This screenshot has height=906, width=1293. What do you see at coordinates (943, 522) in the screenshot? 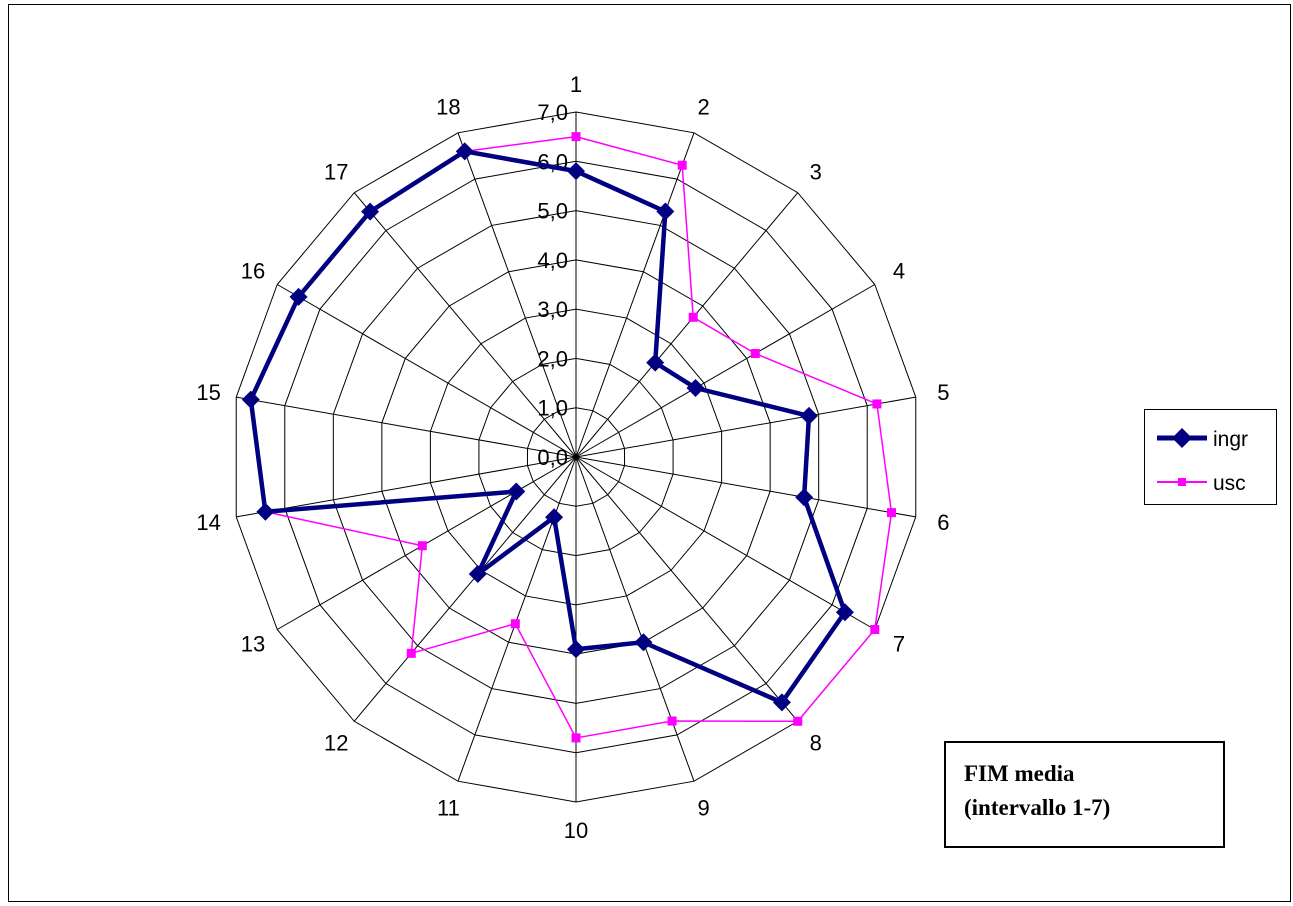
I see `category-label-6: 6` at bounding box center [943, 522].